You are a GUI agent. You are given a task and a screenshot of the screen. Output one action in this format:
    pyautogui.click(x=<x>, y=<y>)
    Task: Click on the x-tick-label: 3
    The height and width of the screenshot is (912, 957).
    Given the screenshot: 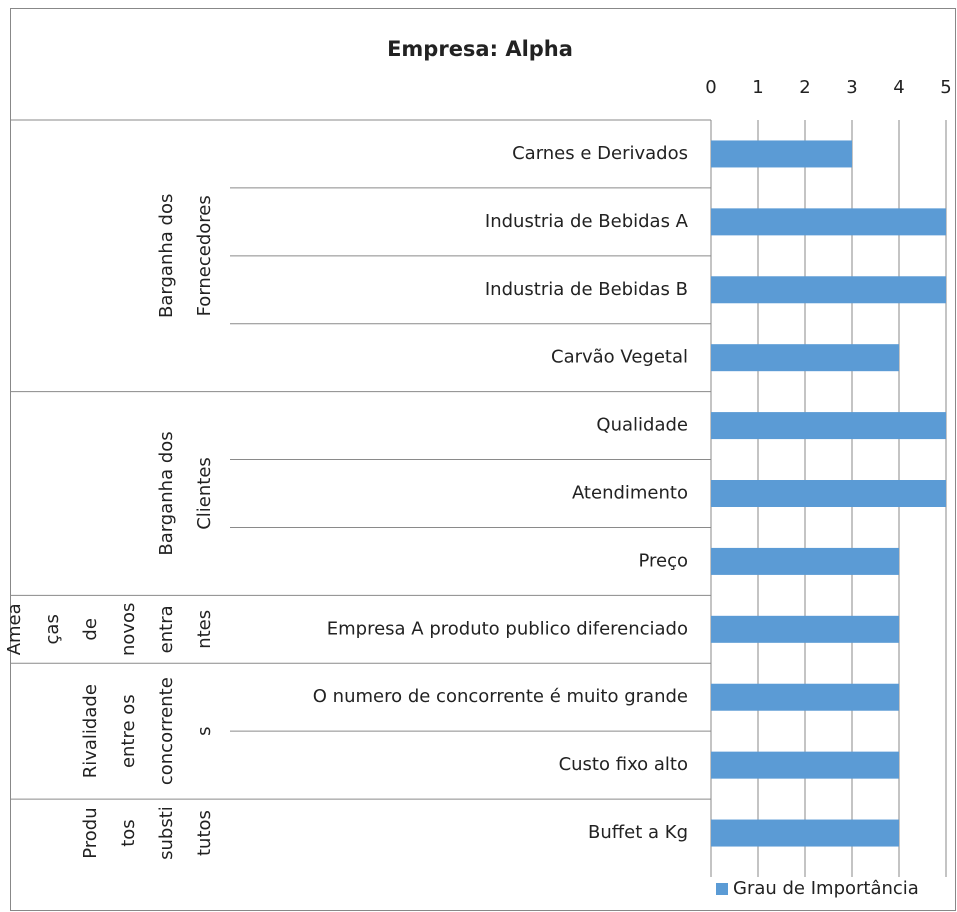 What is the action you would take?
    pyautogui.click(x=851, y=87)
    